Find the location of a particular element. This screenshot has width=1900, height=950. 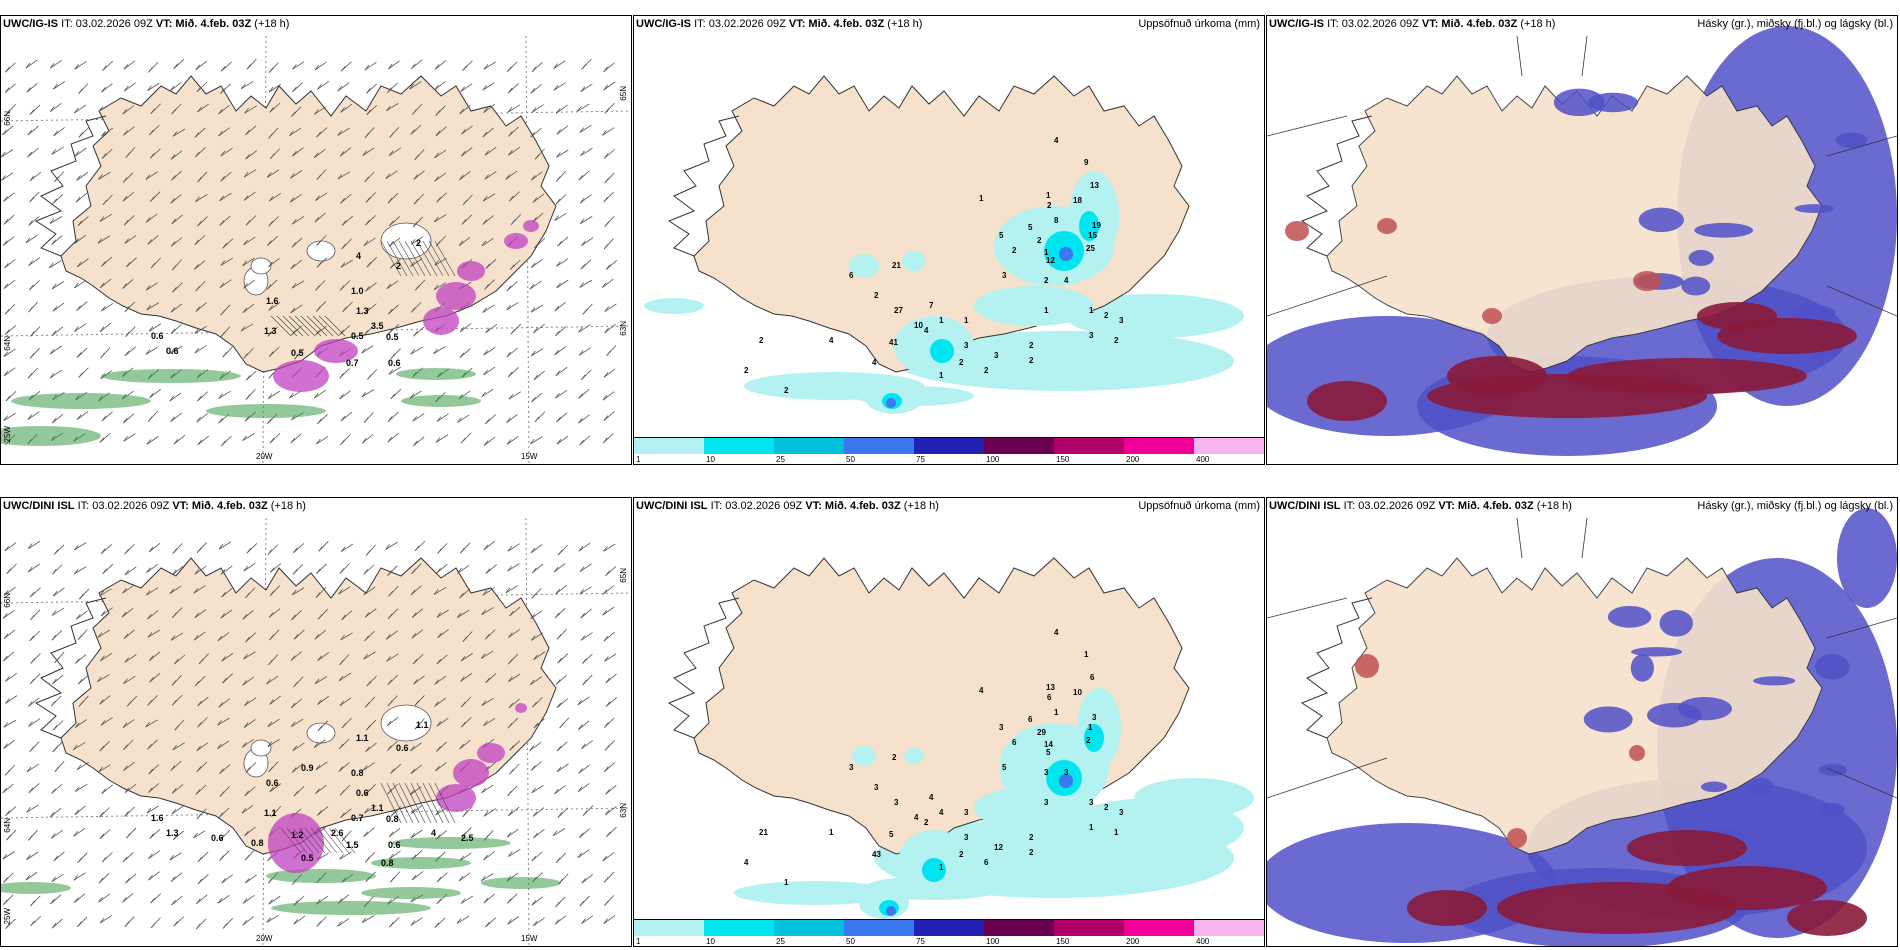

precip-value-label: 1.1 is located at coordinates (377, 808).